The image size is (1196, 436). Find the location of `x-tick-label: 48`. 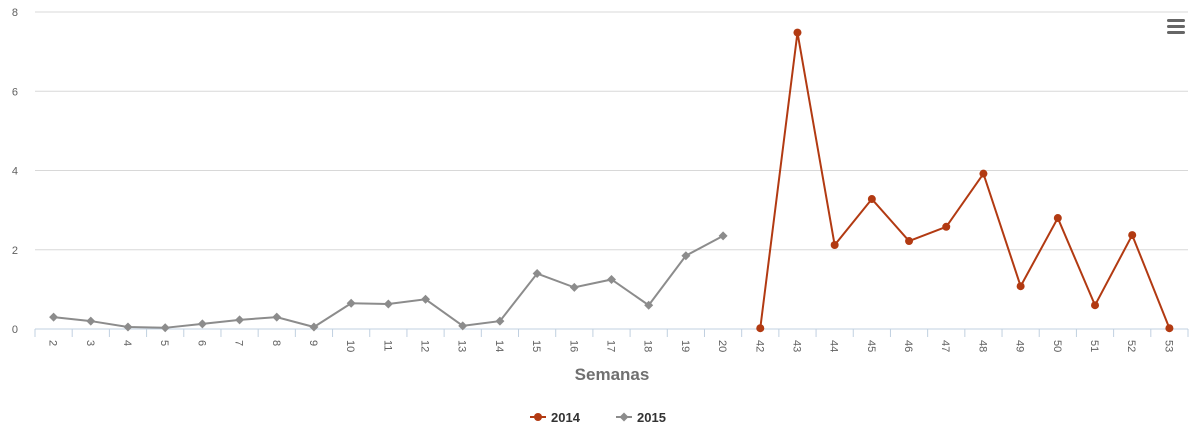

x-tick-label: 48 is located at coordinates (982, 346).